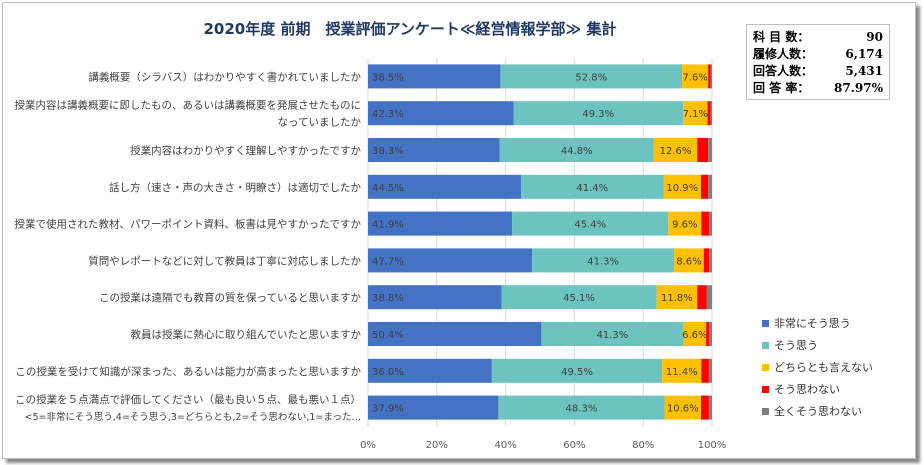  What do you see at coordinates (388, 261) in the screenshot?
I see `data-label: 47.7%` at bounding box center [388, 261].